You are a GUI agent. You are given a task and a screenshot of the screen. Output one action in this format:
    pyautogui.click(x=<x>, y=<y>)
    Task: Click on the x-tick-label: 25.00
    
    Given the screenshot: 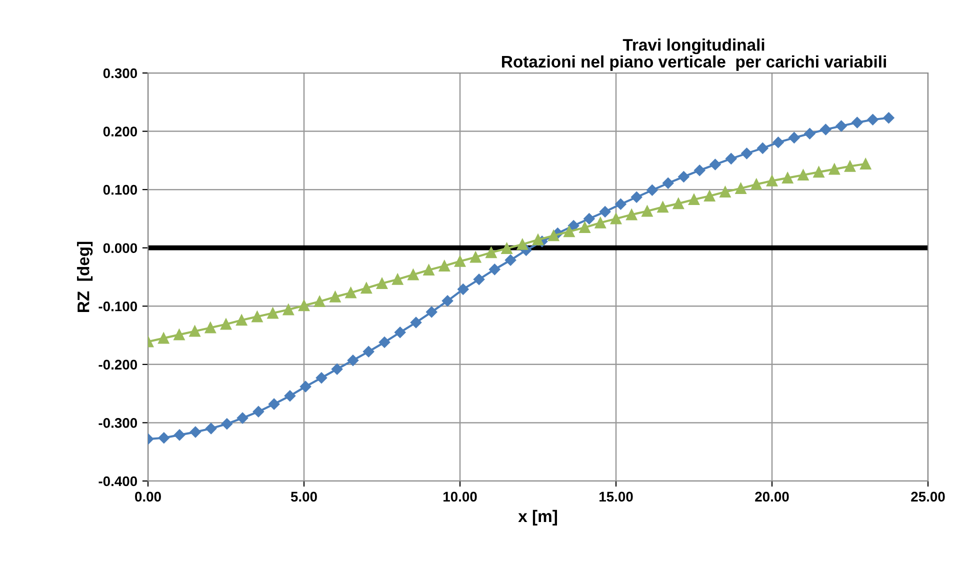 What is the action you would take?
    pyautogui.click(x=928, y=497)
    